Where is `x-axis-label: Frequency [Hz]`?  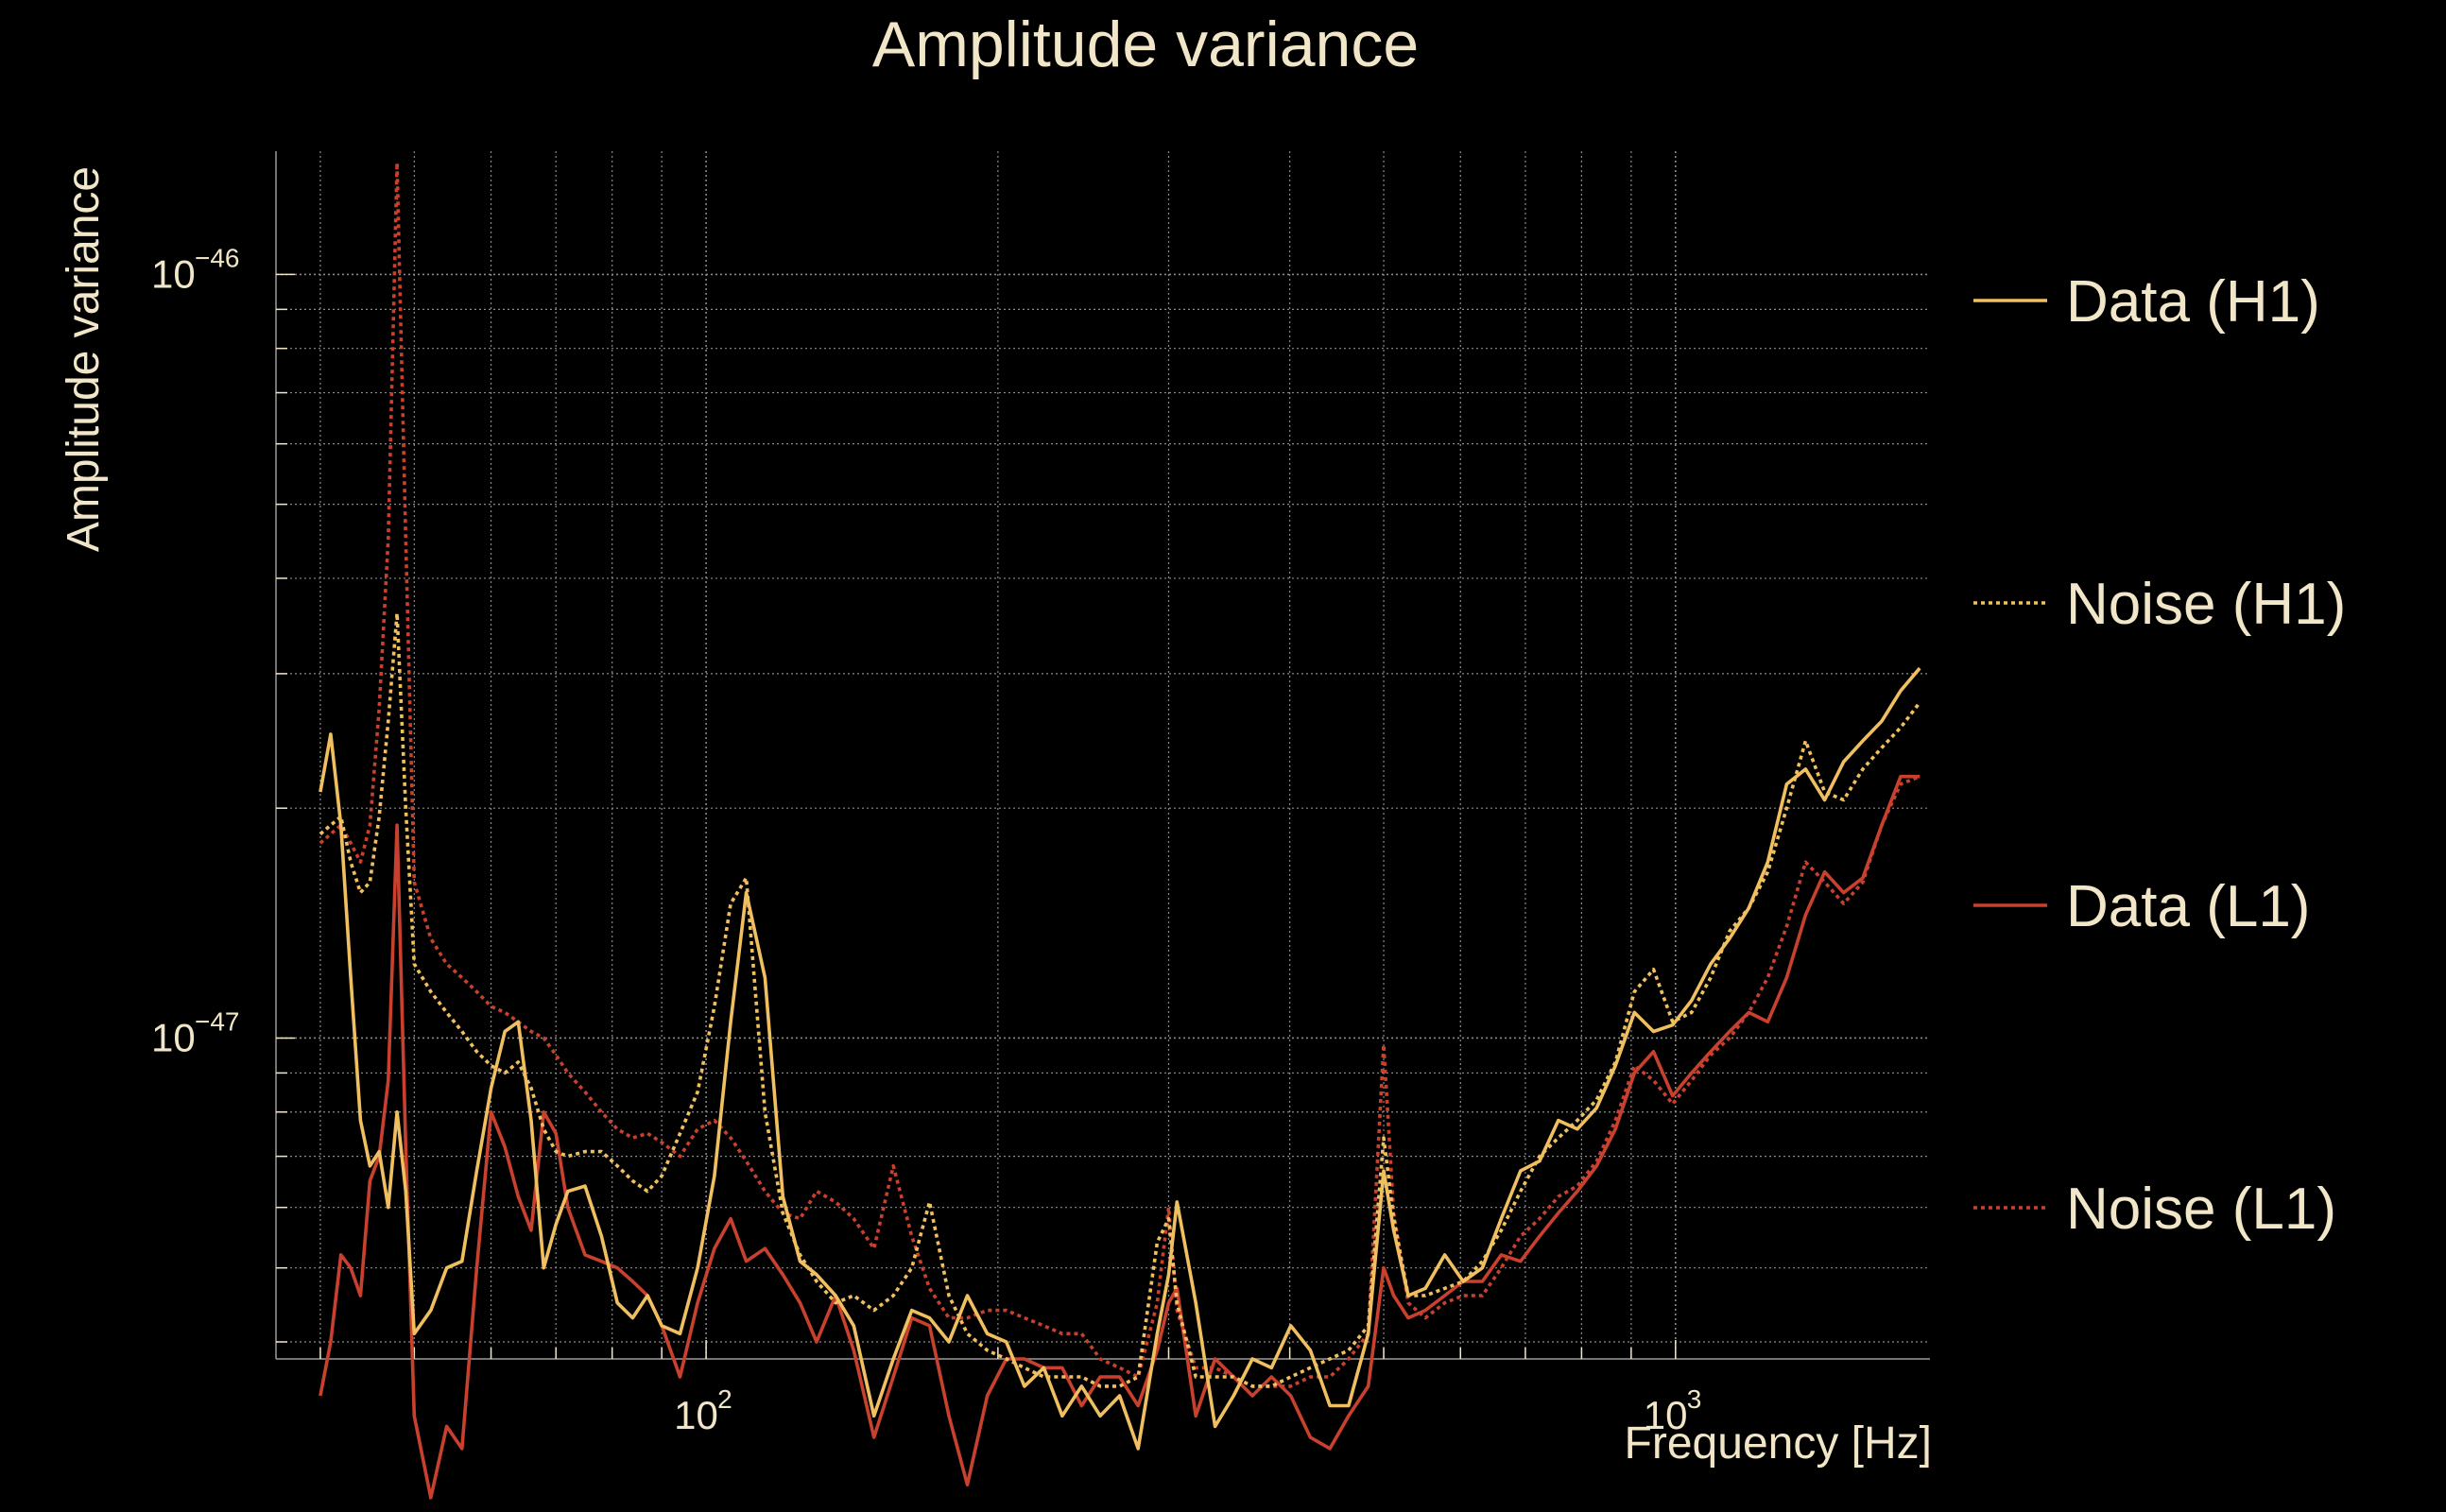 x-axis-label: Frequency [Hz] is located at coordinates (1778, 1443).